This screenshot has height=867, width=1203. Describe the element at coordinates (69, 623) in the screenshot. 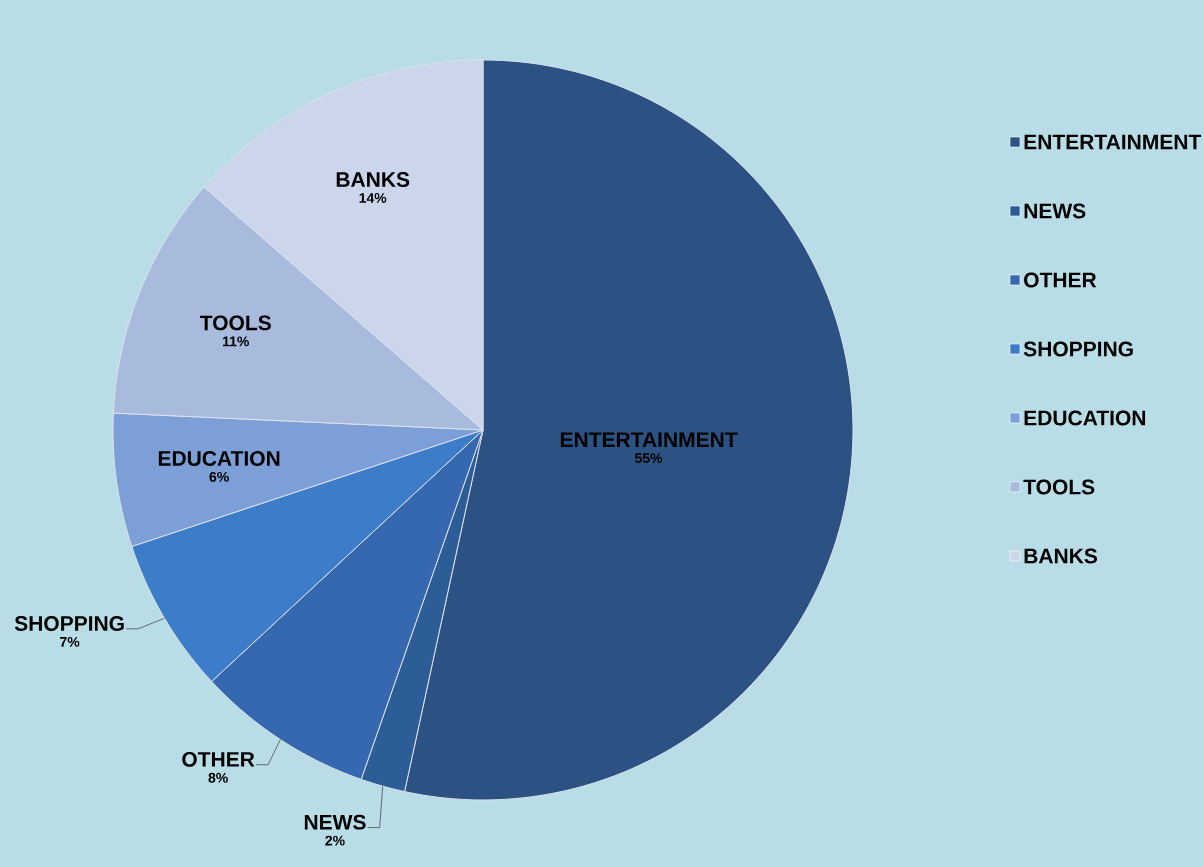

I see `slice-label: SHOPPING` at that location.